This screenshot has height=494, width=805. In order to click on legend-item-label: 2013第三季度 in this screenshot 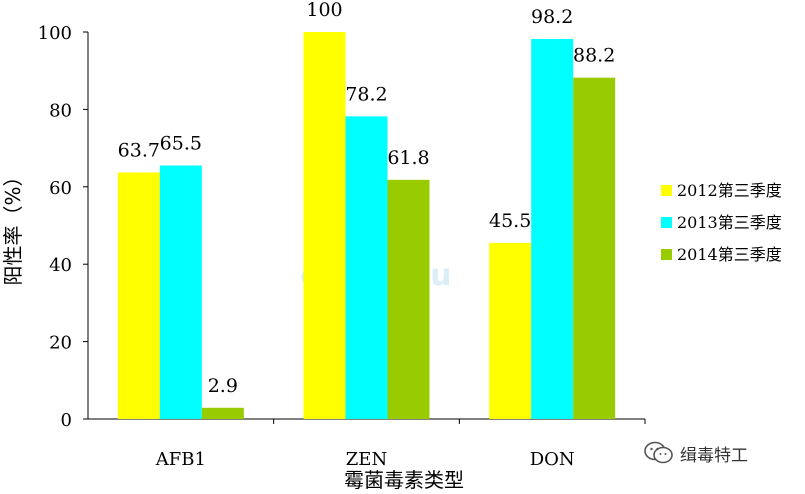, I will do `click(729, 222)`.